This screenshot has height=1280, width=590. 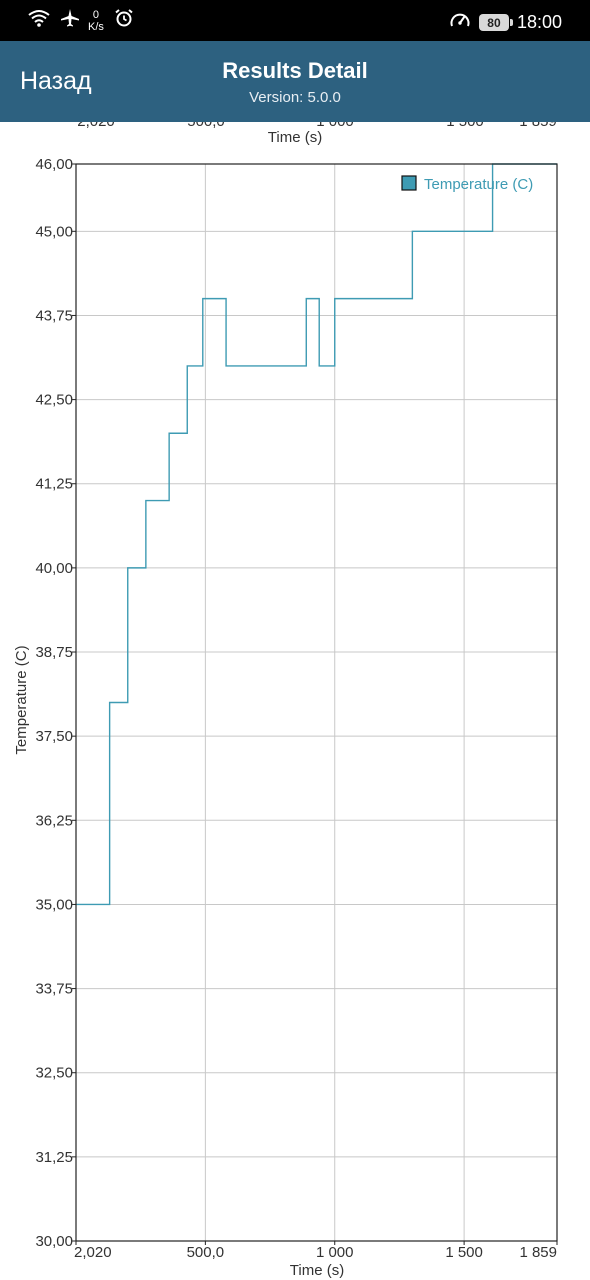 What do you see at coordinates (54, 904) in the screenshot?
I see `y-tick-label: 35,00` at bounding box center [54, 904].